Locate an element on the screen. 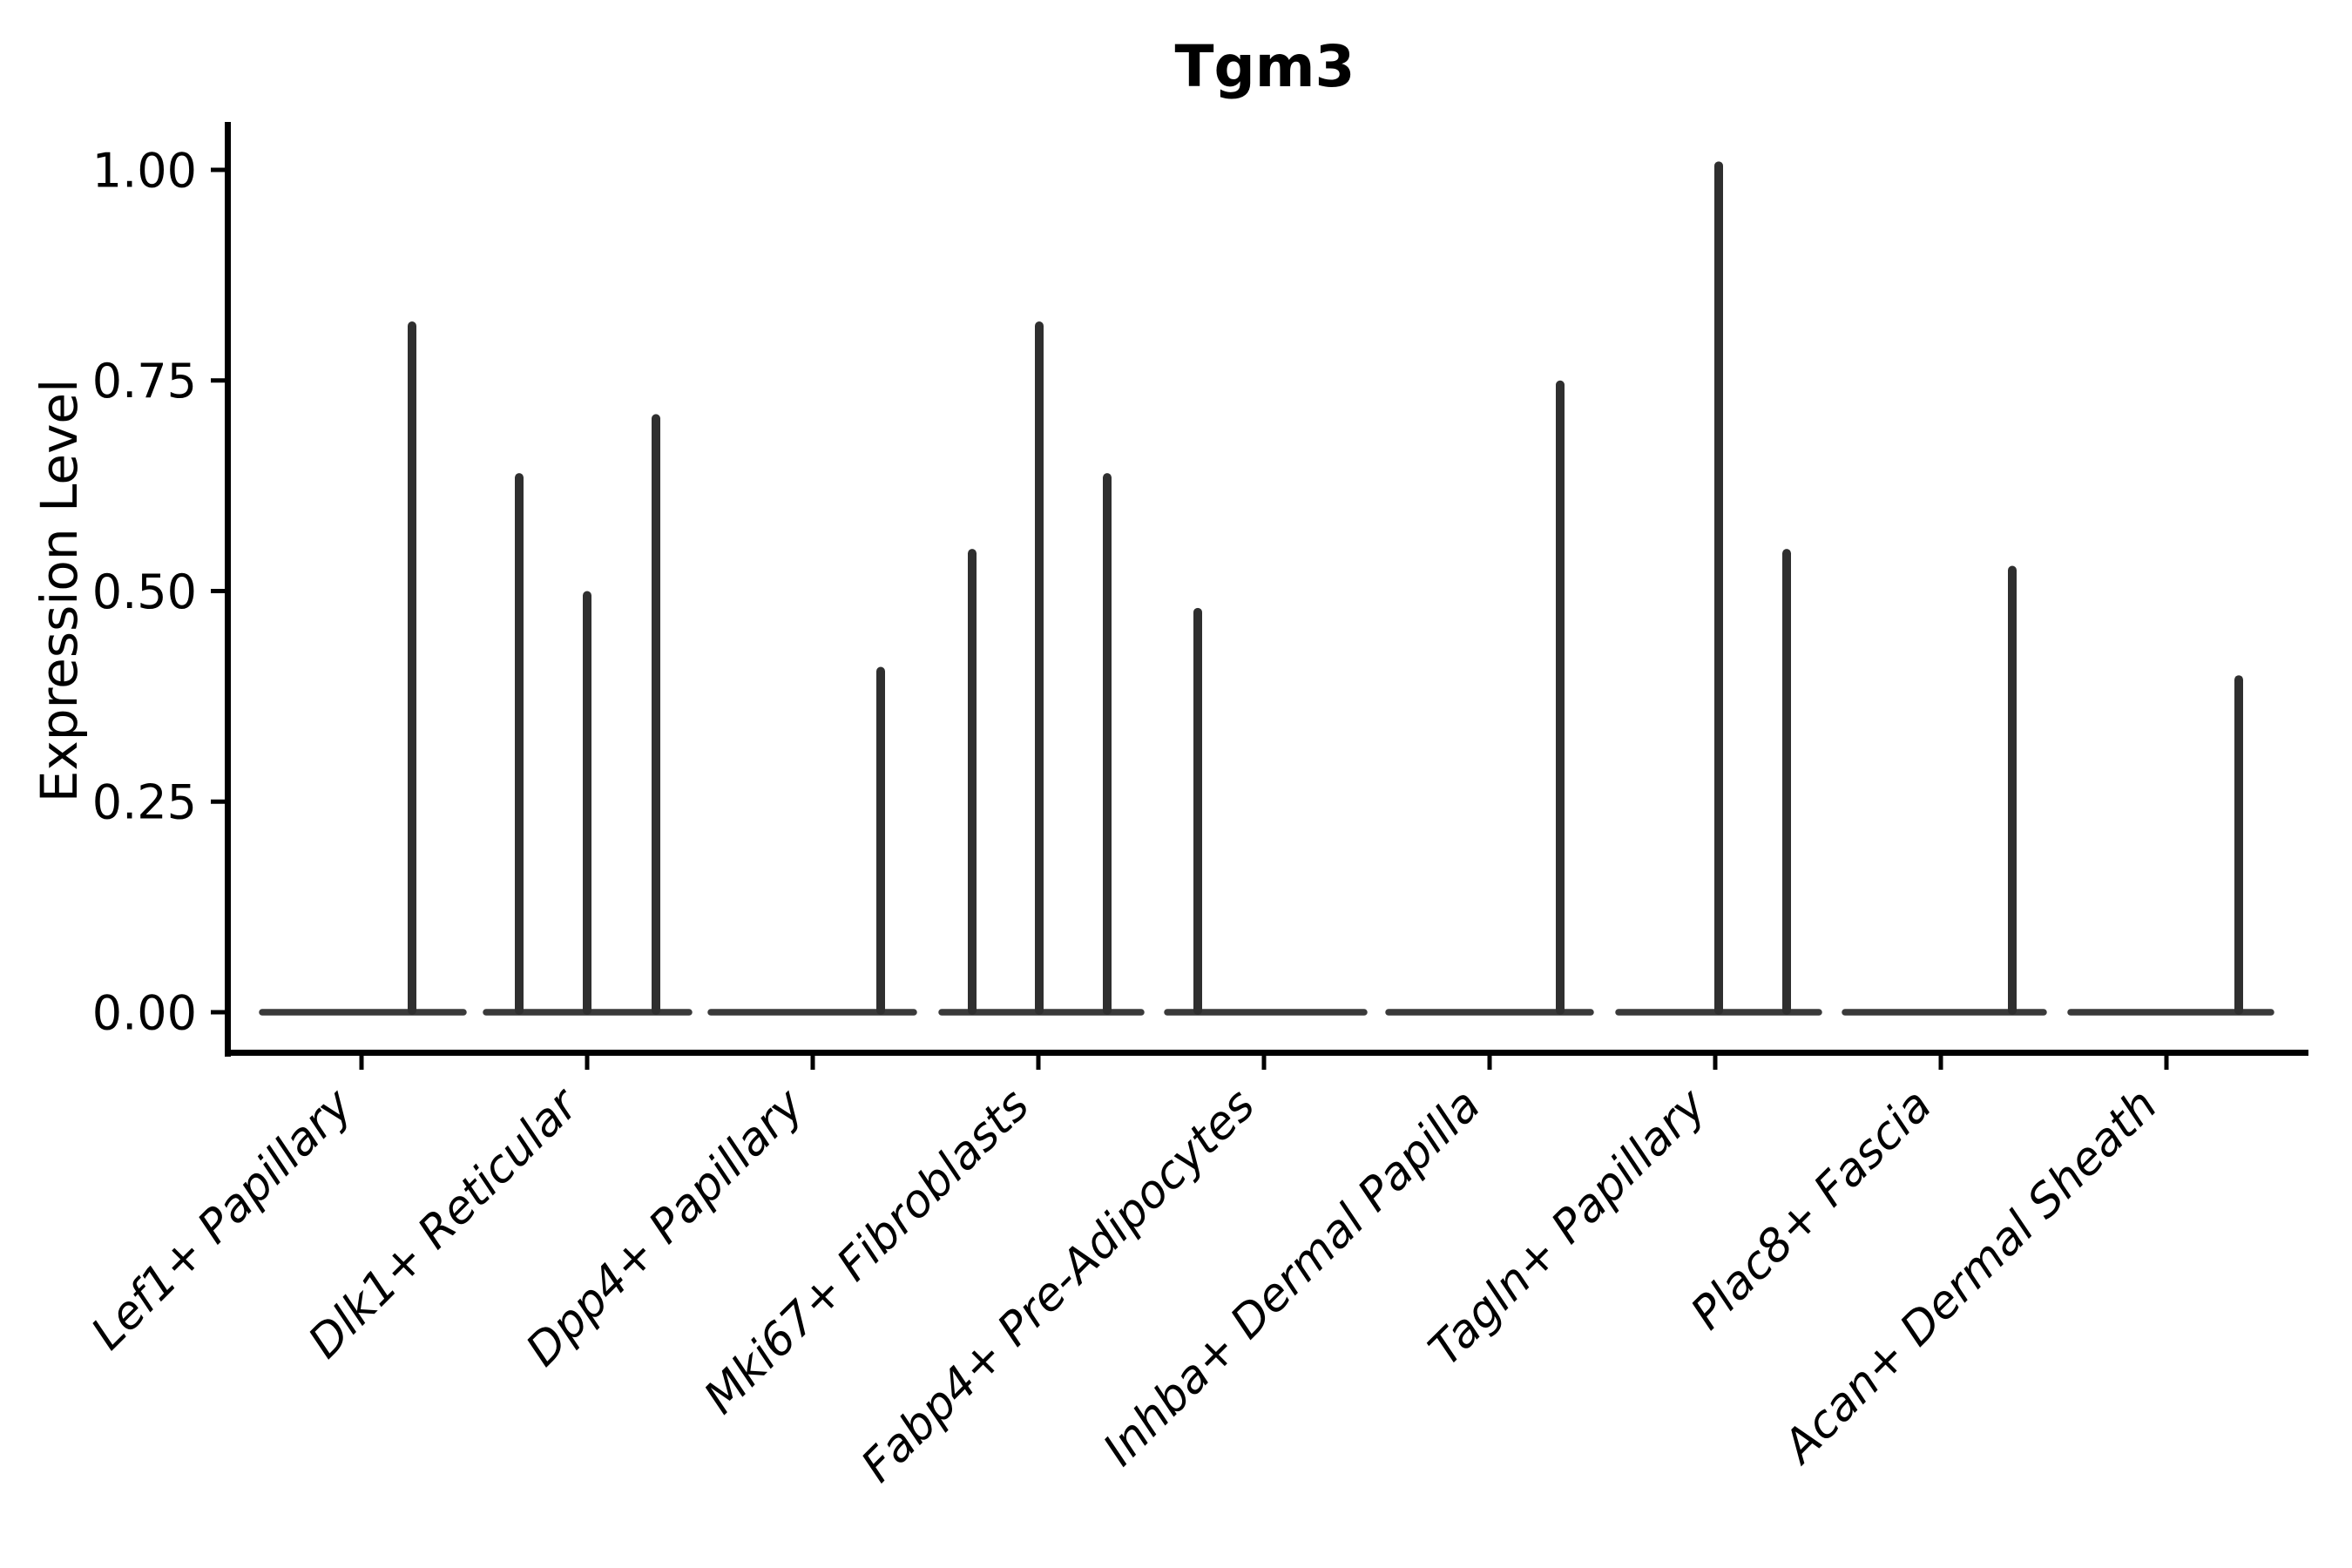 Image resolution: width=2352 pixels, height=1568 pixels. violin-inhba-dermal-papilla is located at coordinates (1489, 698).